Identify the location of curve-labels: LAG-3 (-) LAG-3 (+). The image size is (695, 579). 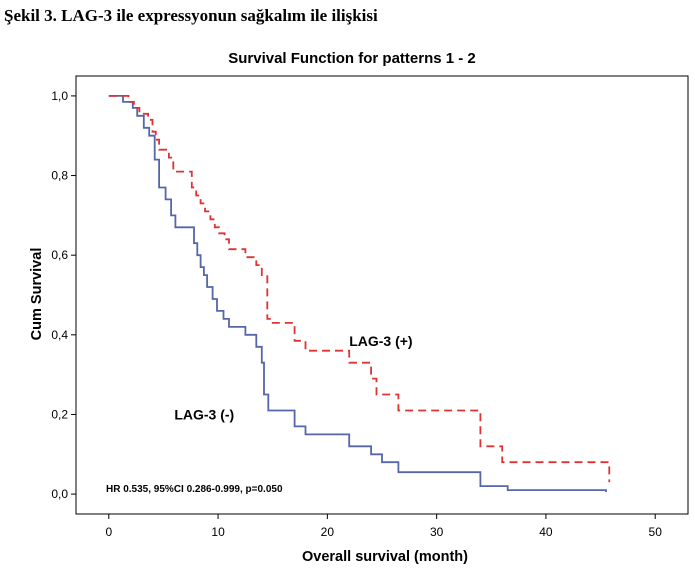
(293, 378).